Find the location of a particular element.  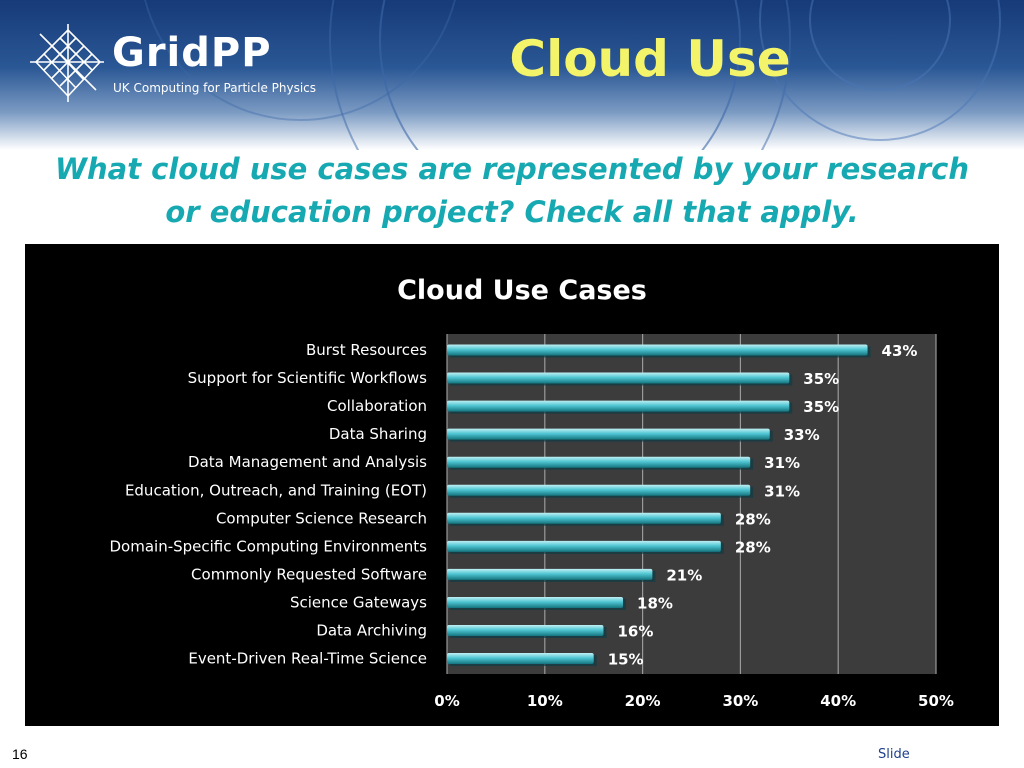

data-label: 43% is located at coordinates (900, 351).